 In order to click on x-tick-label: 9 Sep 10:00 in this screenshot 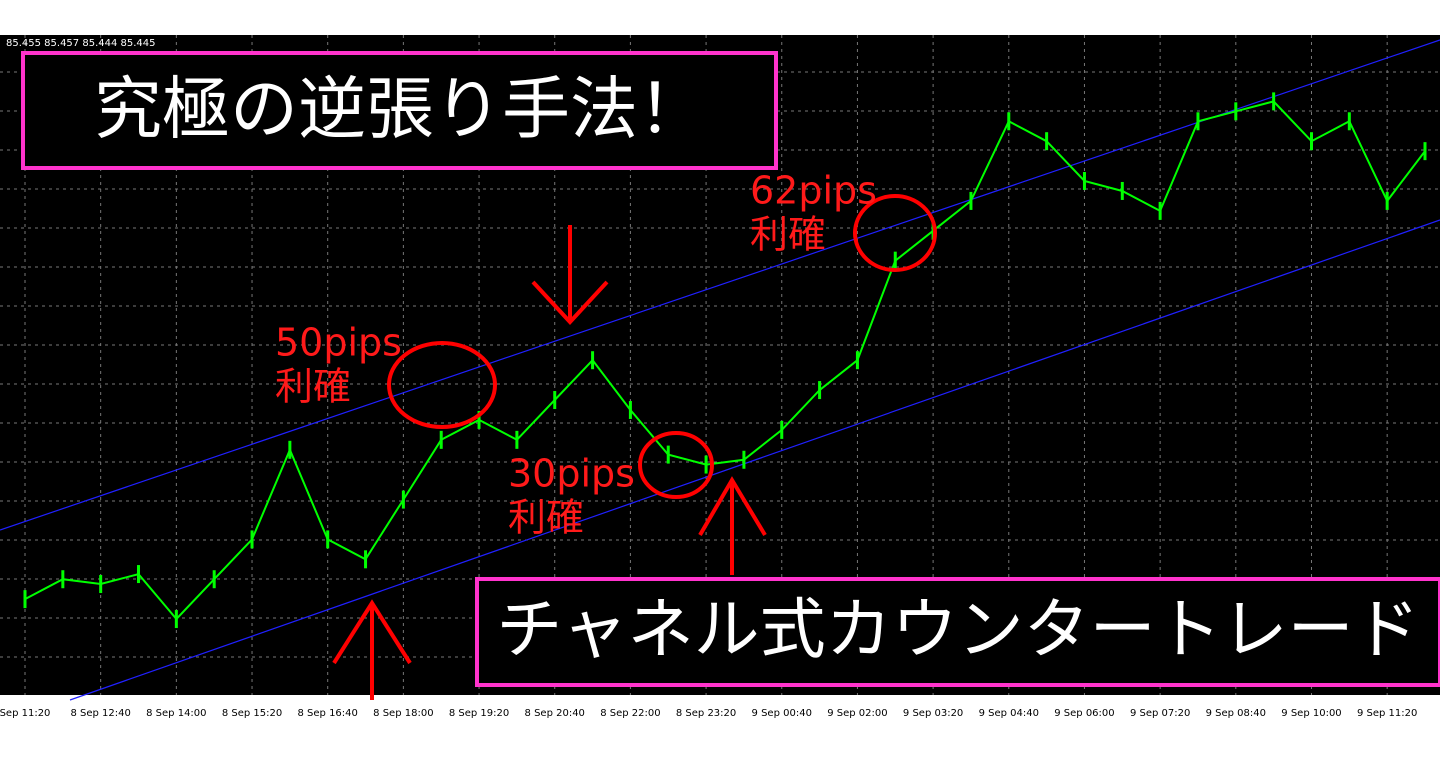, I will do `click(1311, 713)`.